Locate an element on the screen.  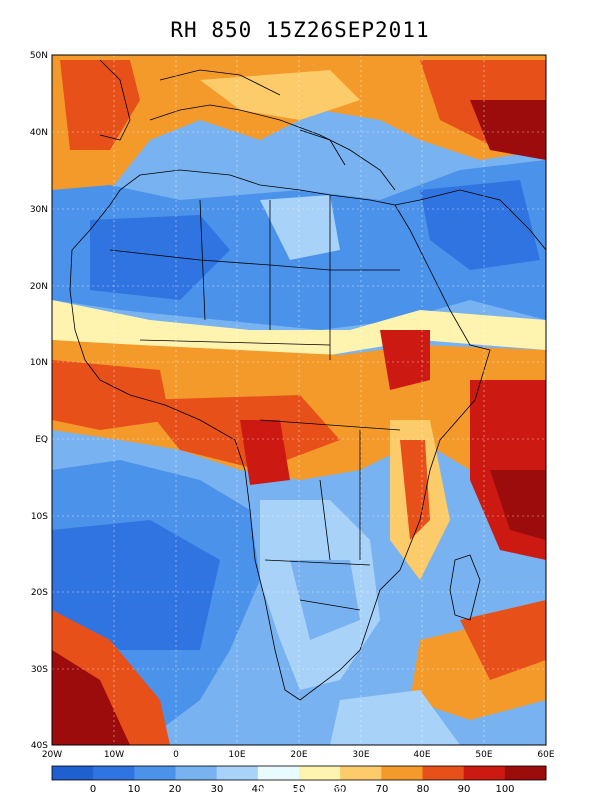
colorbar-label: 50 is located at coordinates (299, 789).